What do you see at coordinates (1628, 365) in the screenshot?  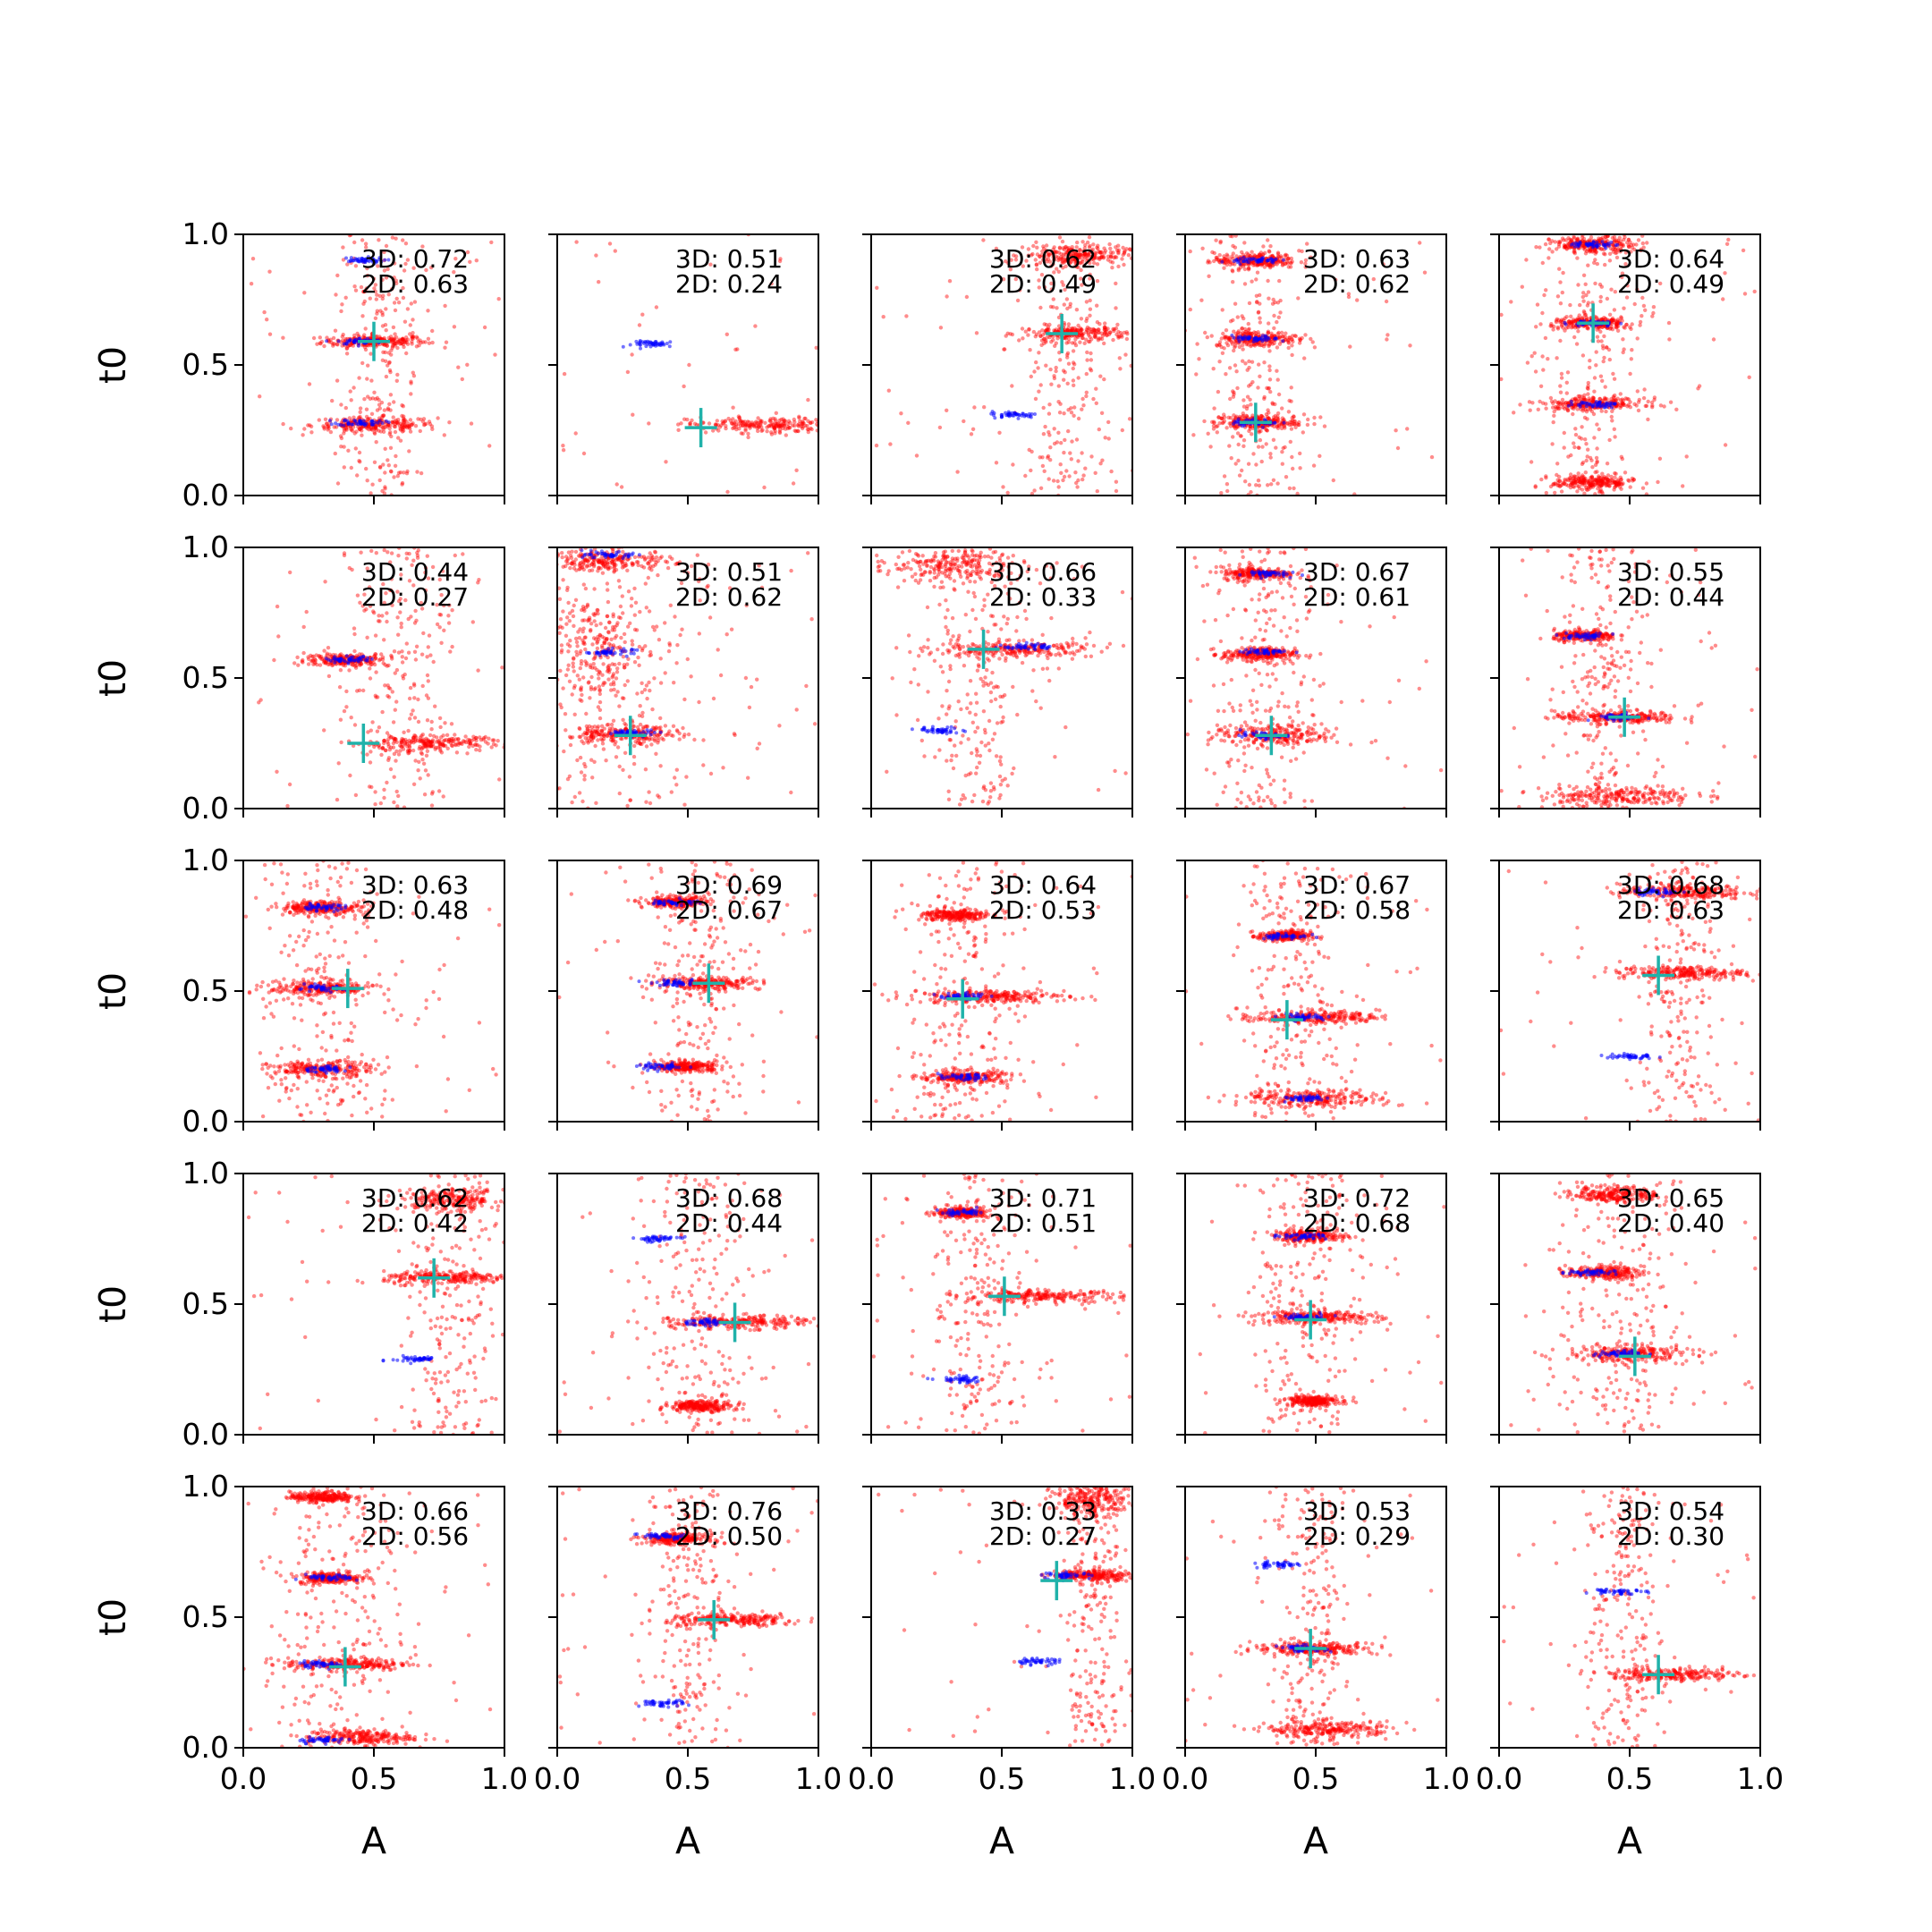 I see `scatter-points` at bounding box center [1628, 365].